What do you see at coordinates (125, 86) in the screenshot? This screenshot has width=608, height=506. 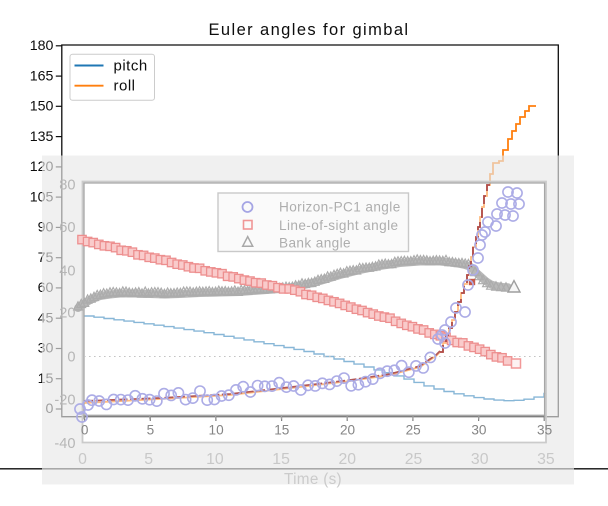 I see `svg-text: roll` at bounding box center [125, 86].